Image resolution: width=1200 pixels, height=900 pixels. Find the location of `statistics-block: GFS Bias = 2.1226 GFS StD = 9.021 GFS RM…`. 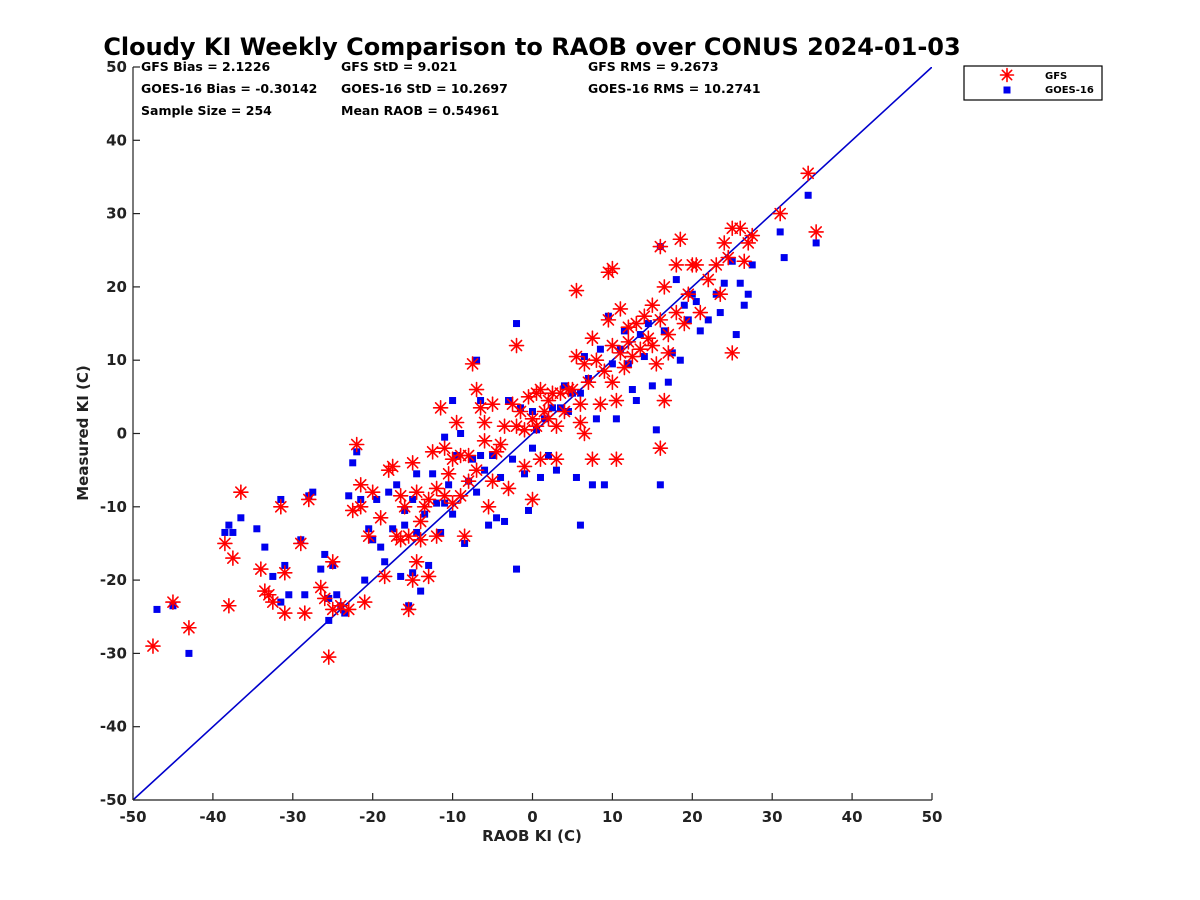

statistics-block: GFS Bias = 2.1226 GFS StD = 9.021 GFS RM… is located at coordinates (451, 88).